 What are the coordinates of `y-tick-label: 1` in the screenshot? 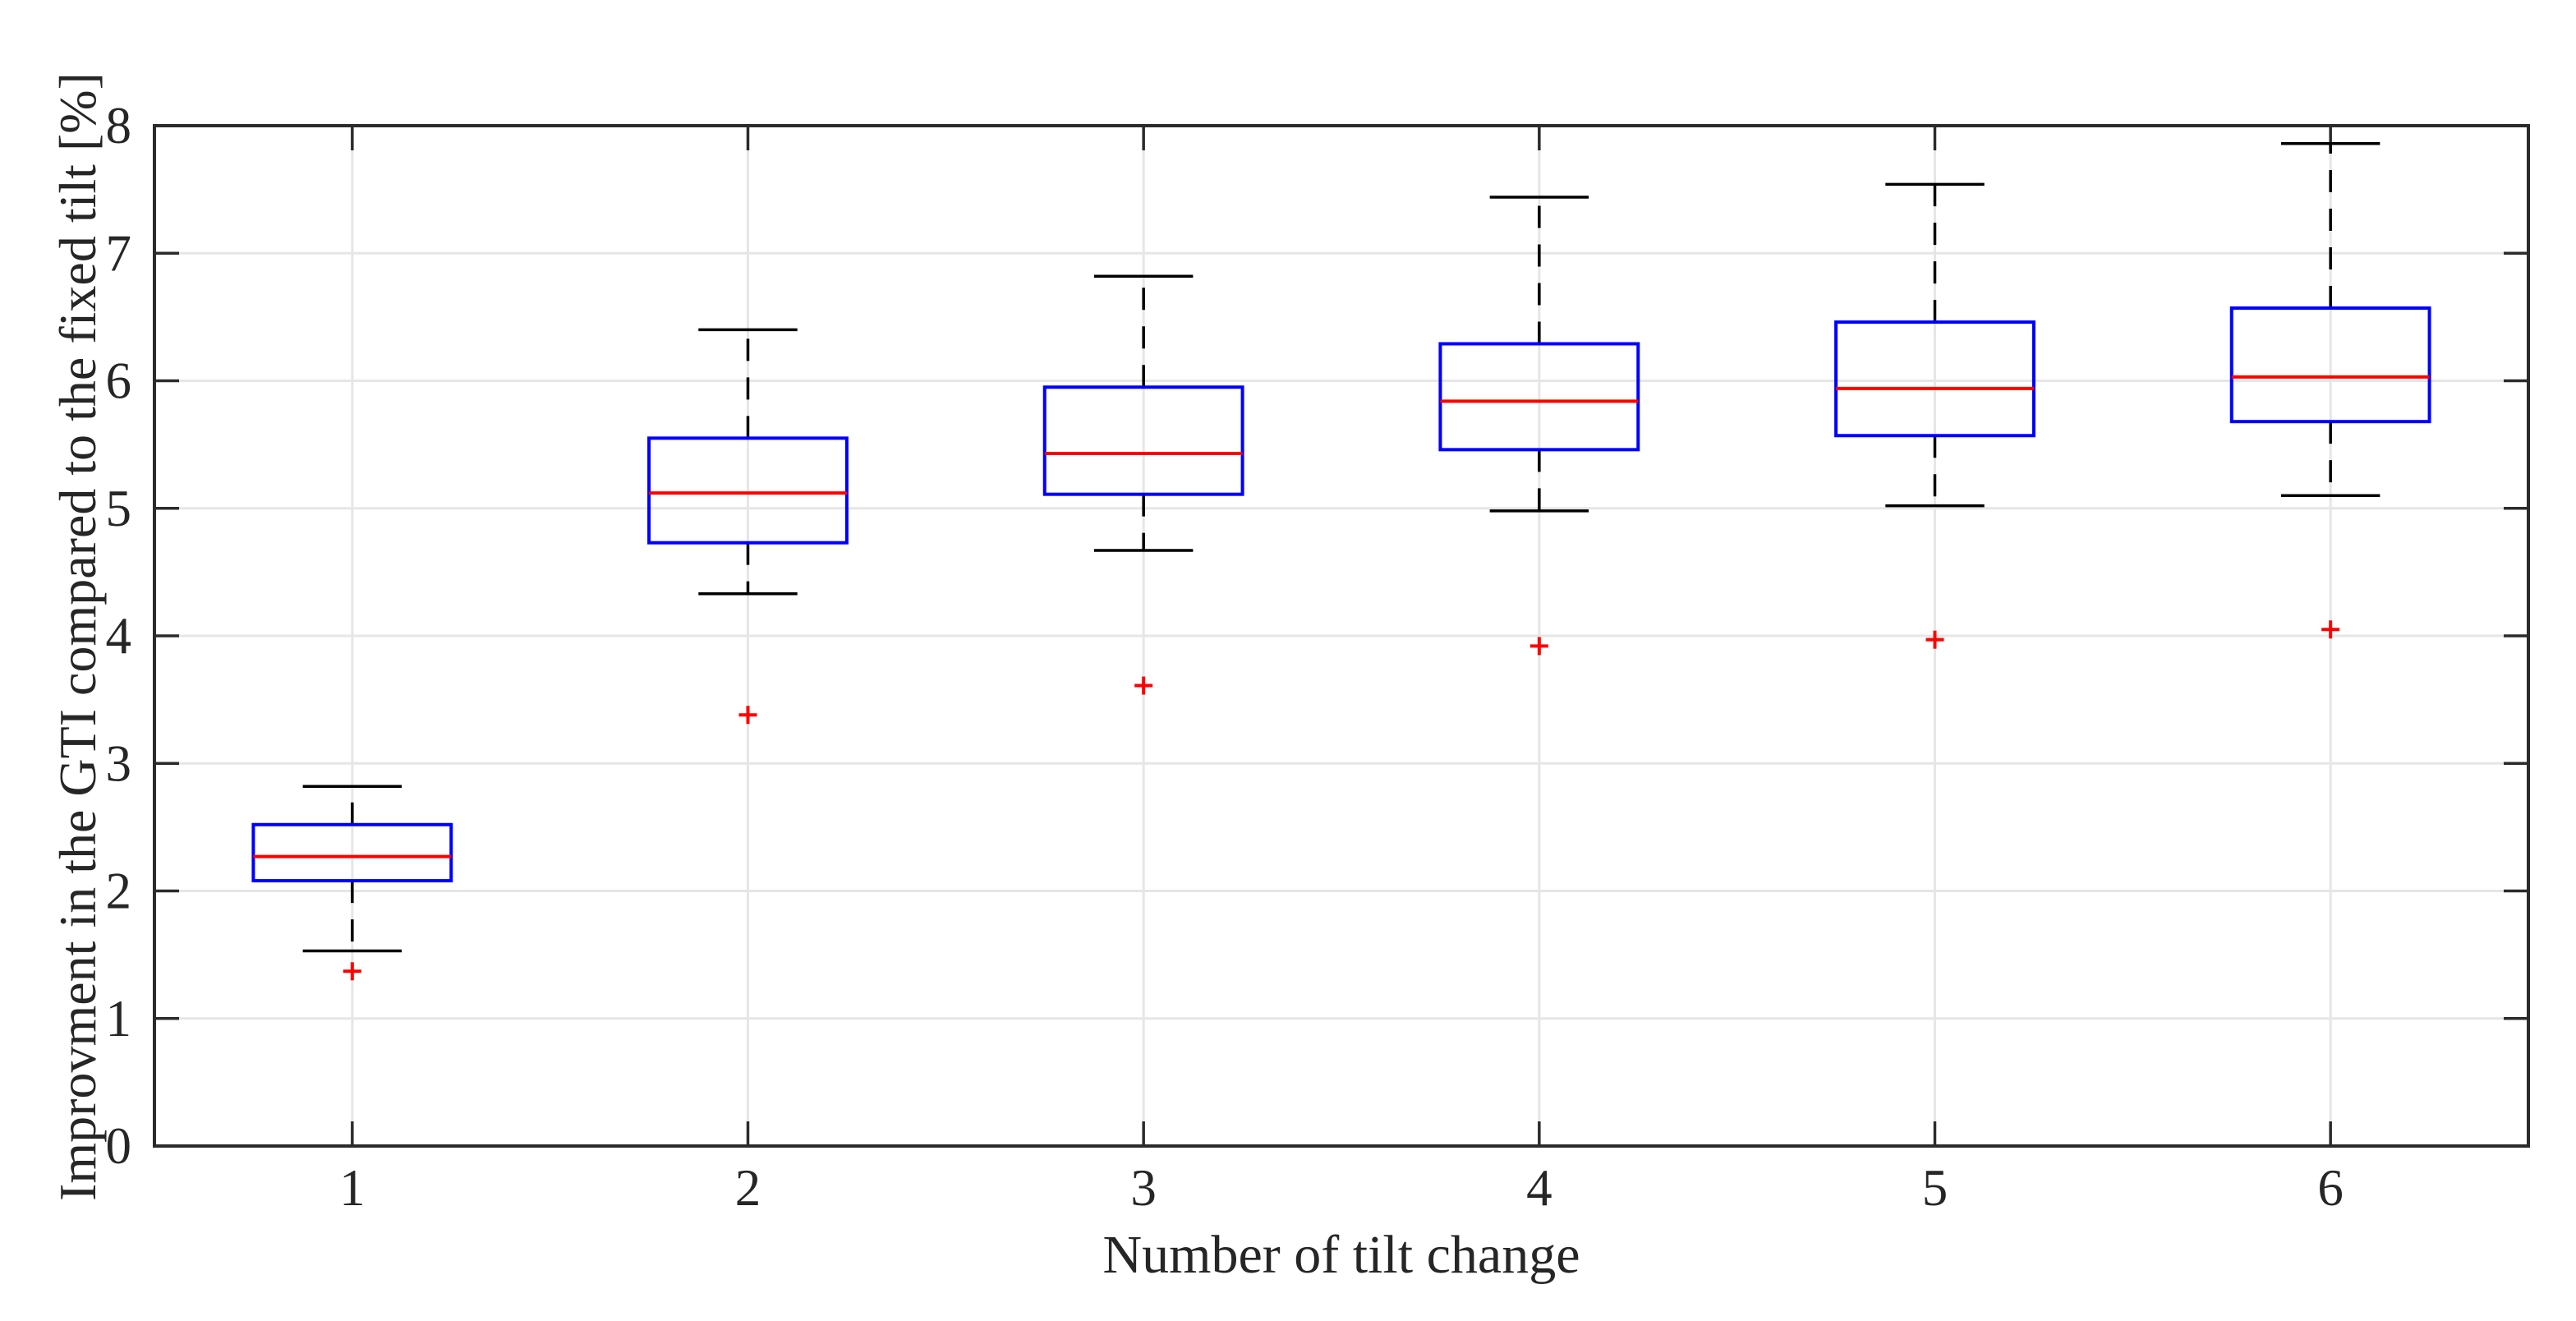 It's located at (119, 1018).